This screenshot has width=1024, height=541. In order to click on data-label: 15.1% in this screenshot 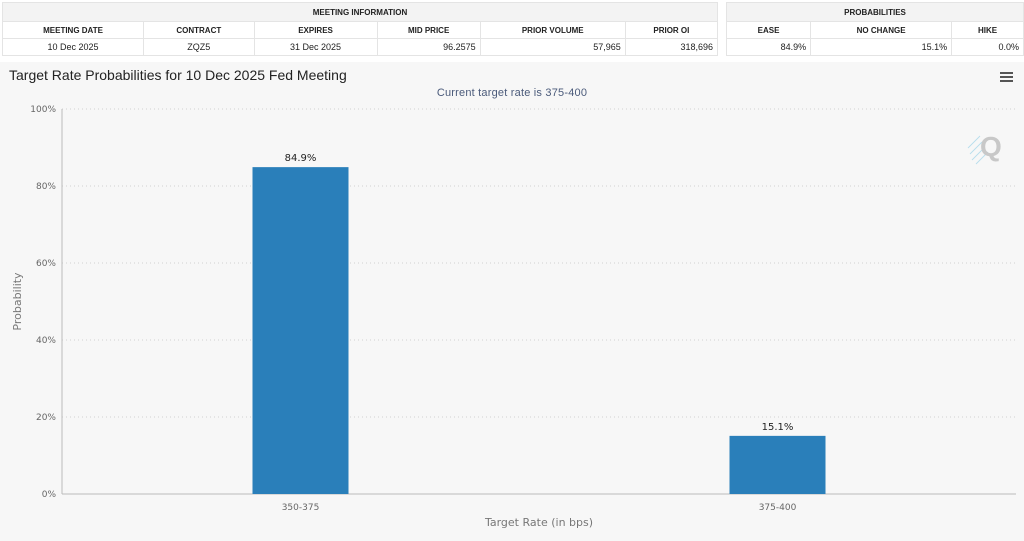, I will do `click(778, 427)`.